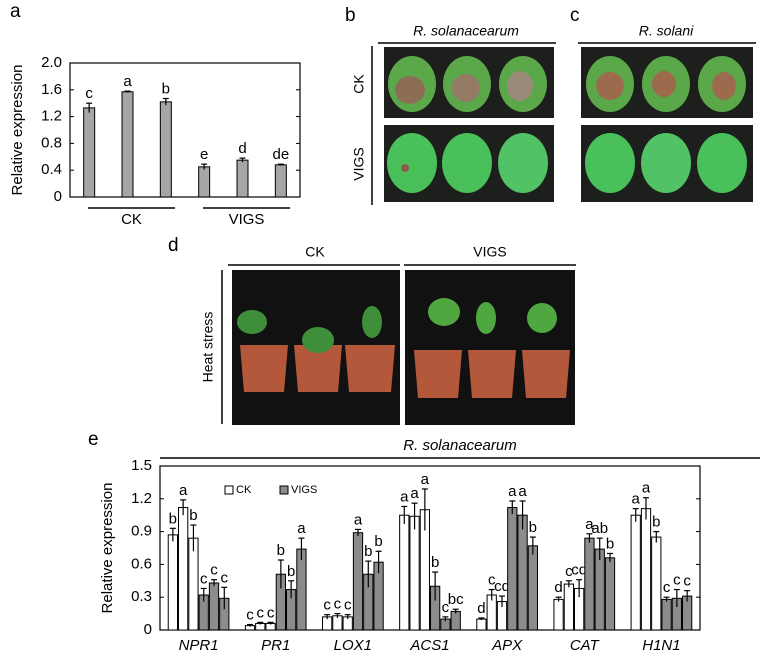  Describe the element at coordinates (353, 645) in the screenshot. I see `x-tick-label: LOX1` at that location.